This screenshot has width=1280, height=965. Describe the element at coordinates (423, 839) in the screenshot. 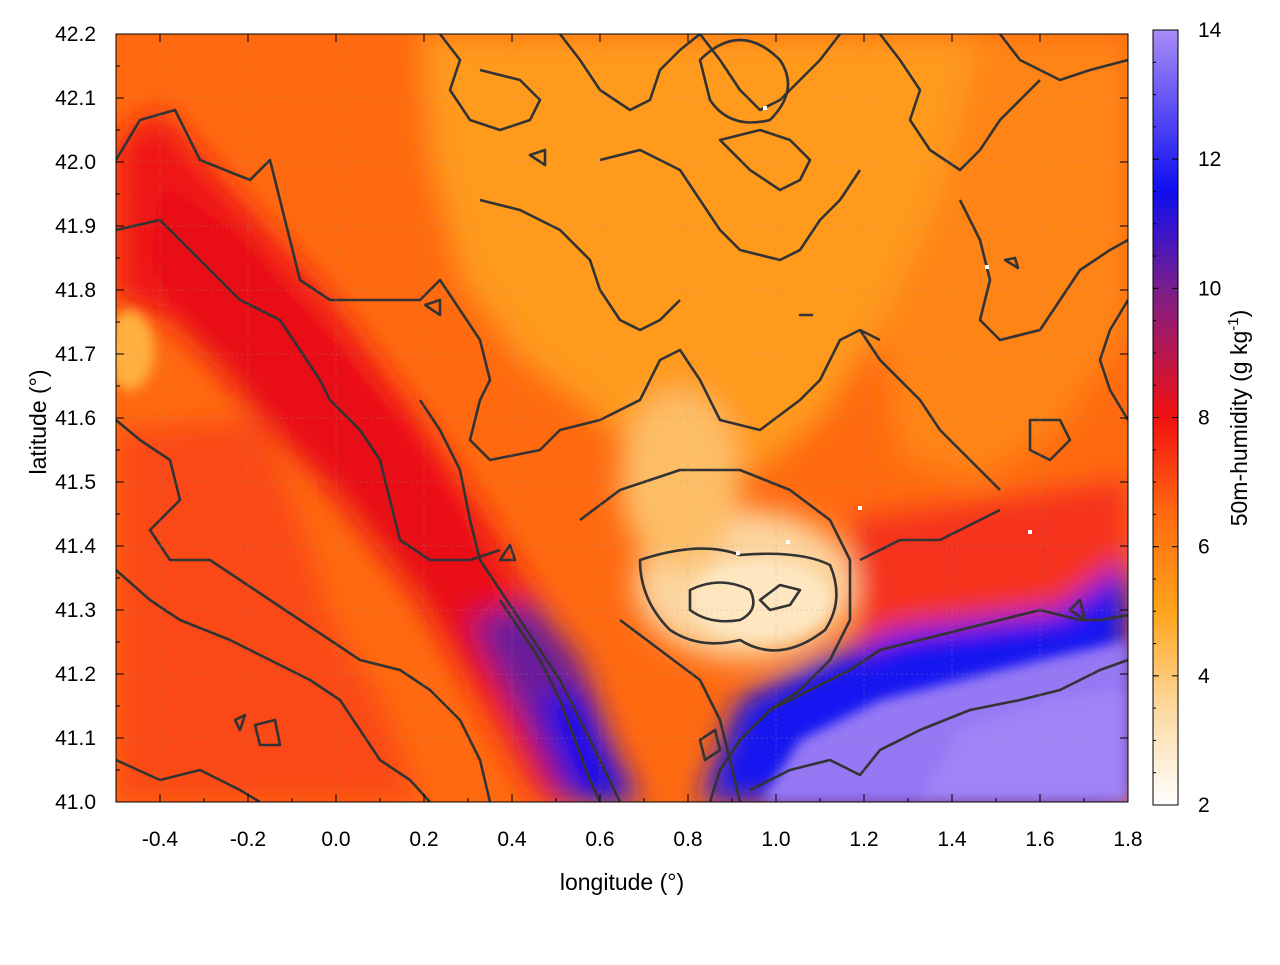

I see `x-tick-label: 0.2` at that location.